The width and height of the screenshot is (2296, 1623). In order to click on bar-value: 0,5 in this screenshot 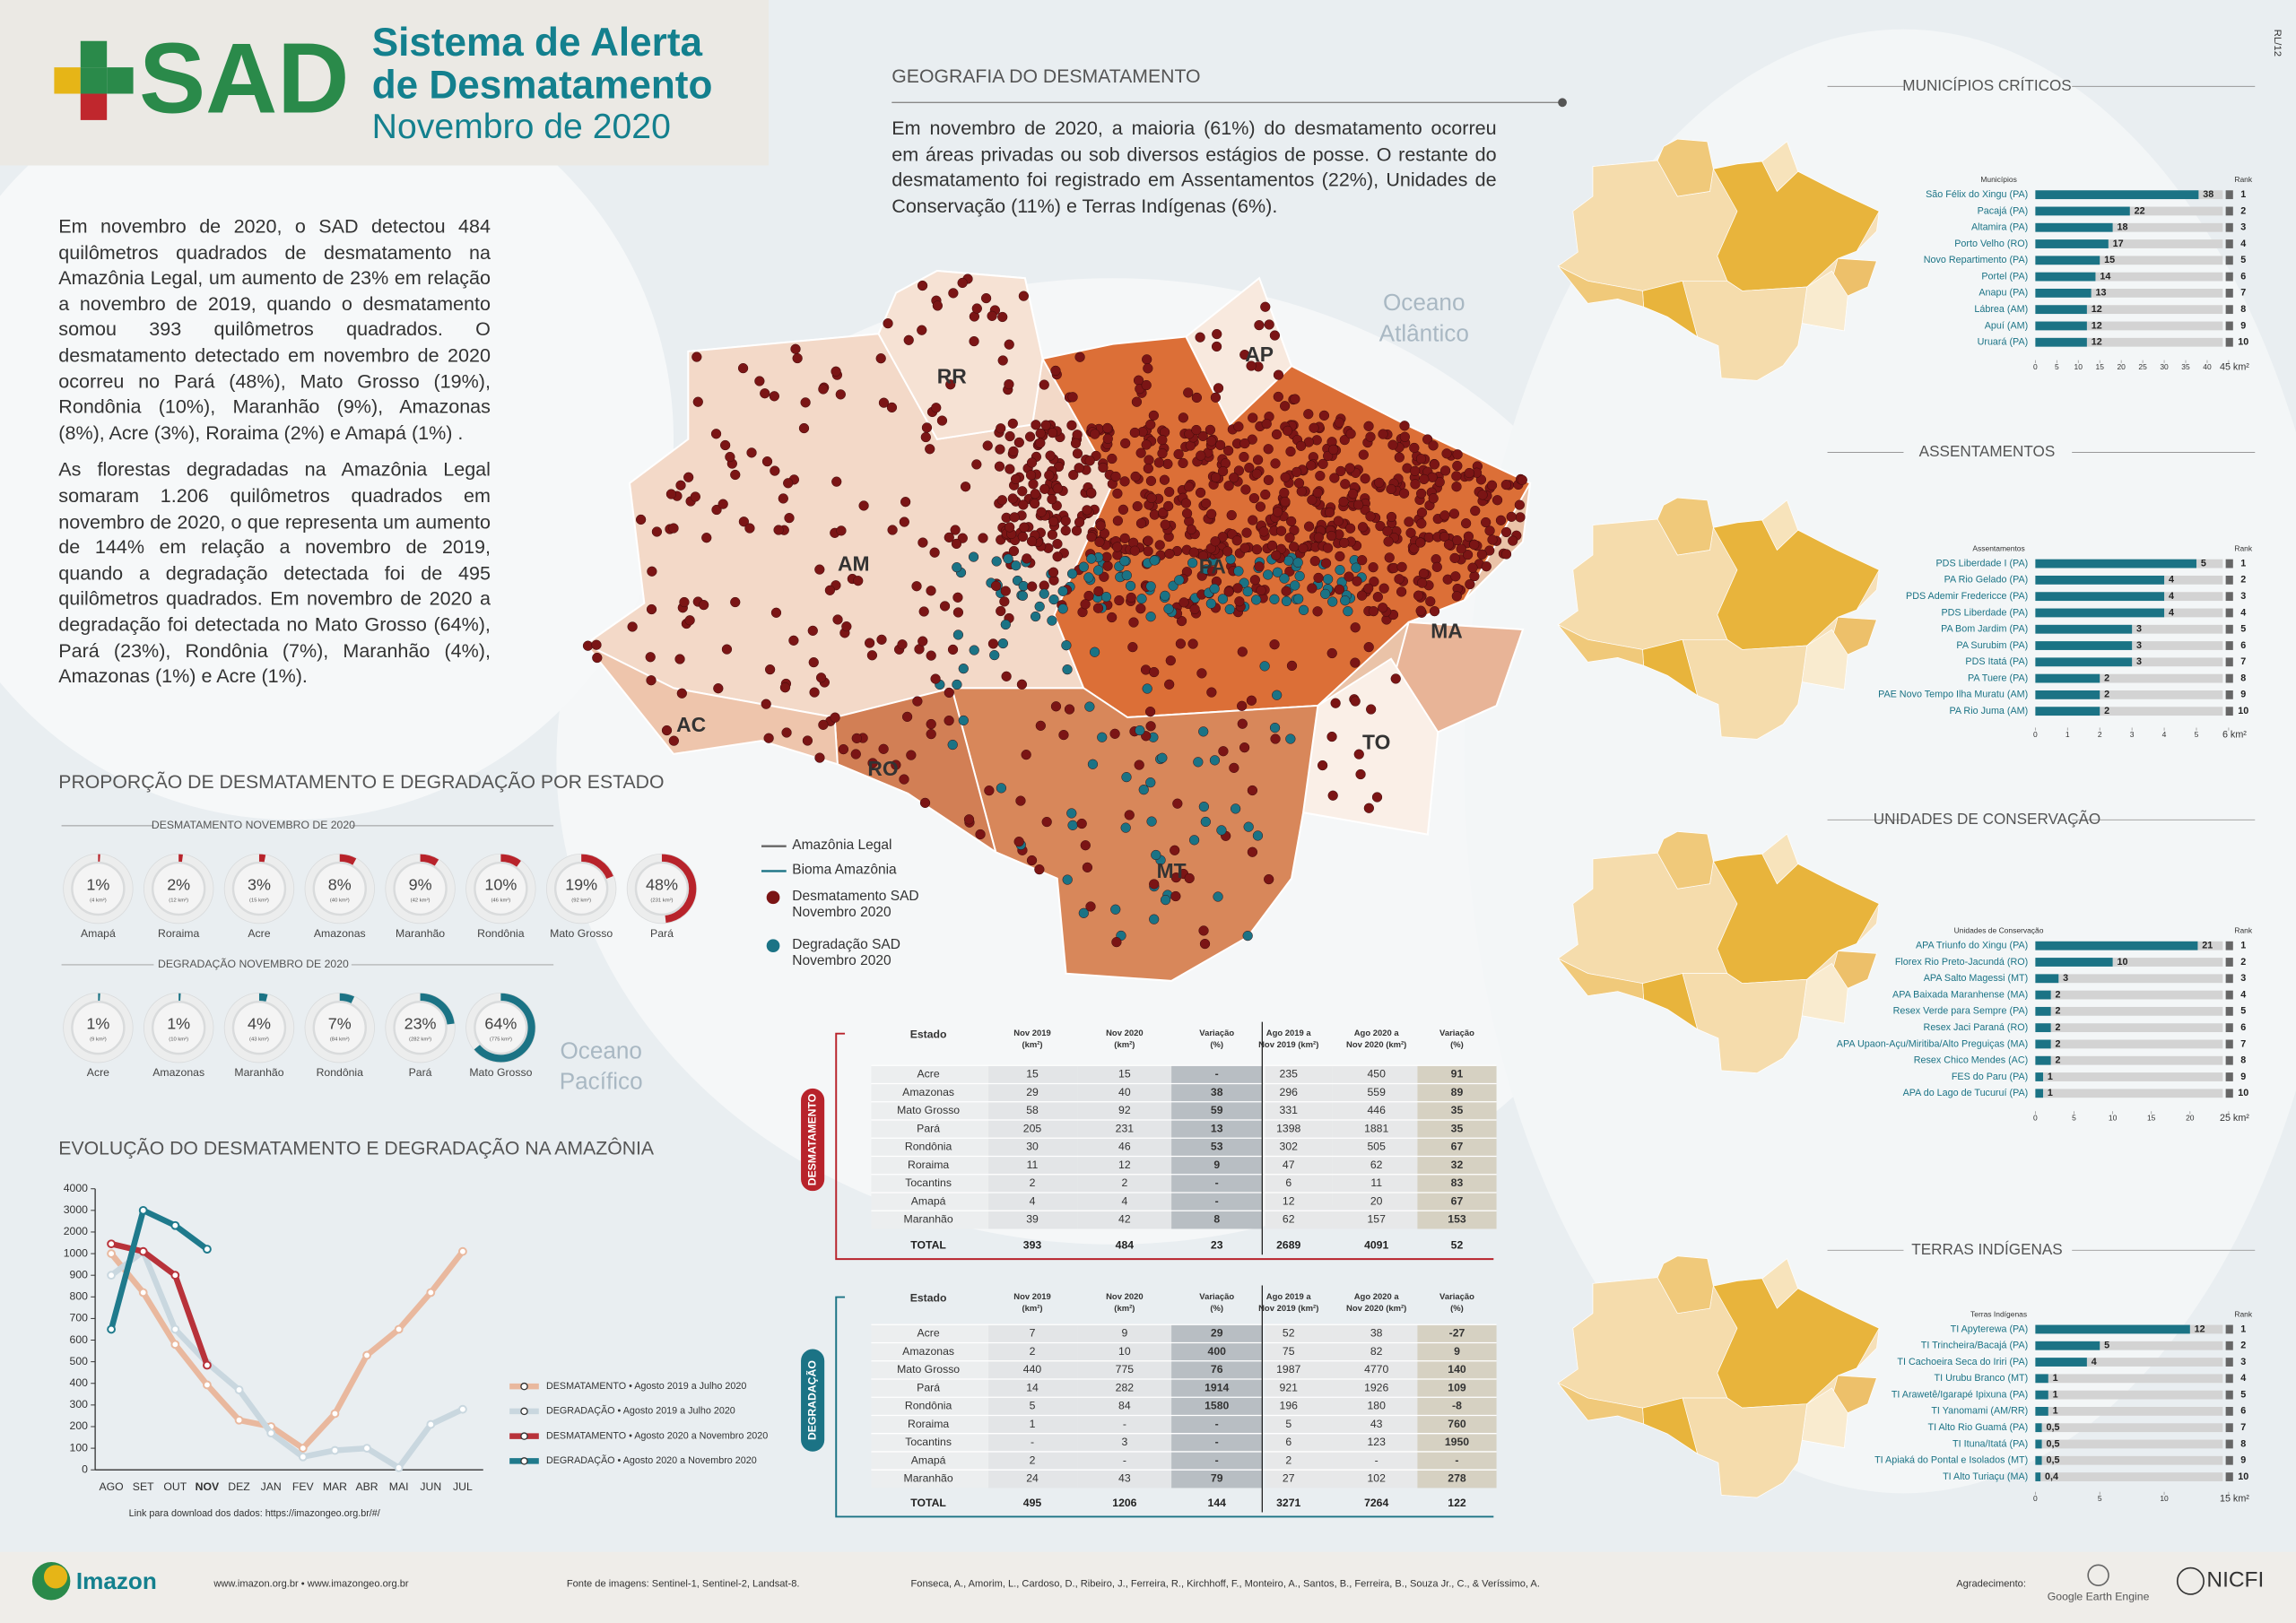, I will do `click(2052, 1460)`.